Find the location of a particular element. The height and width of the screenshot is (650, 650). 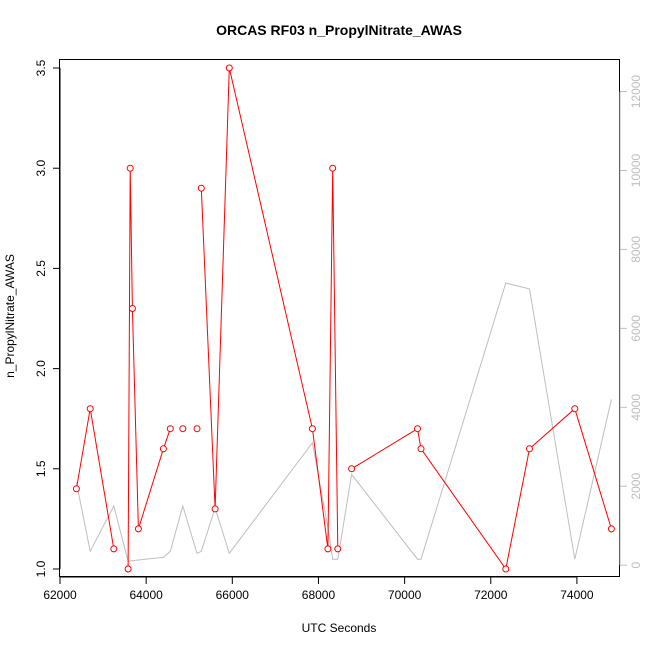

x-axis: 62000 64000 66000 68000 70000 72000 74000 is located at coordinates (318, 589).